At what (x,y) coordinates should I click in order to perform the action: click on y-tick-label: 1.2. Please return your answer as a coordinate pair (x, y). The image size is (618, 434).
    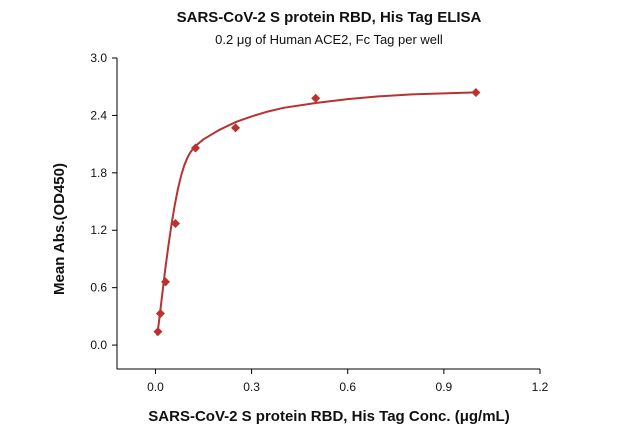
    Looking at the image, I should click on (98, 230).